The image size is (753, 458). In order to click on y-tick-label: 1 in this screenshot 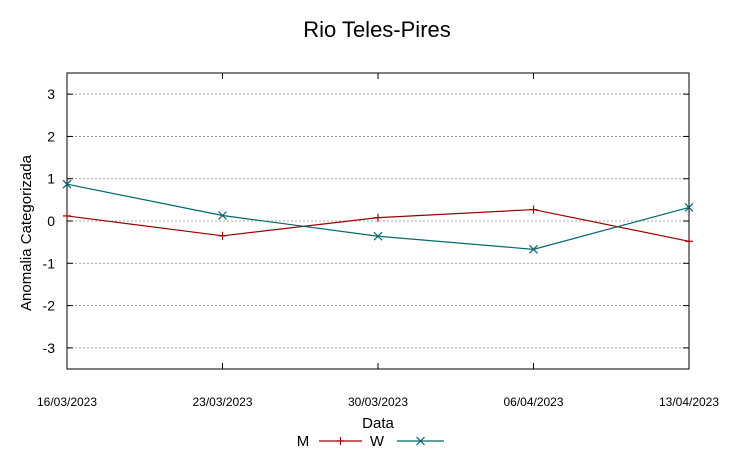, I will do `click(51, 179)`.